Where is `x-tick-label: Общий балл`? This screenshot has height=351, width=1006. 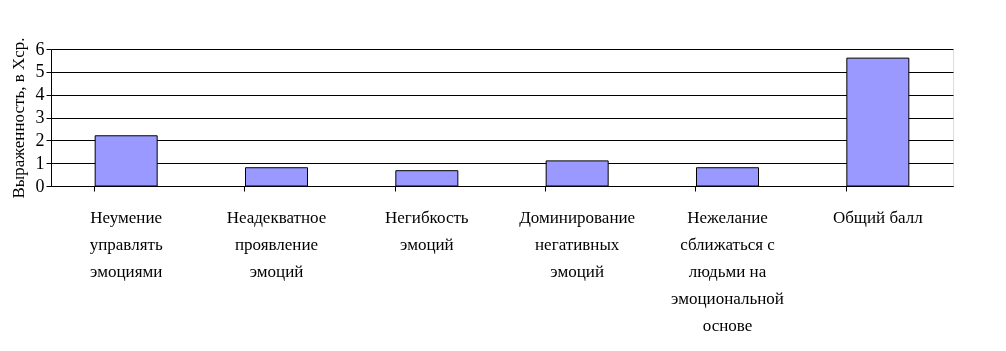
x-tick-label: Общий балл is located at coordinates (878, 217).